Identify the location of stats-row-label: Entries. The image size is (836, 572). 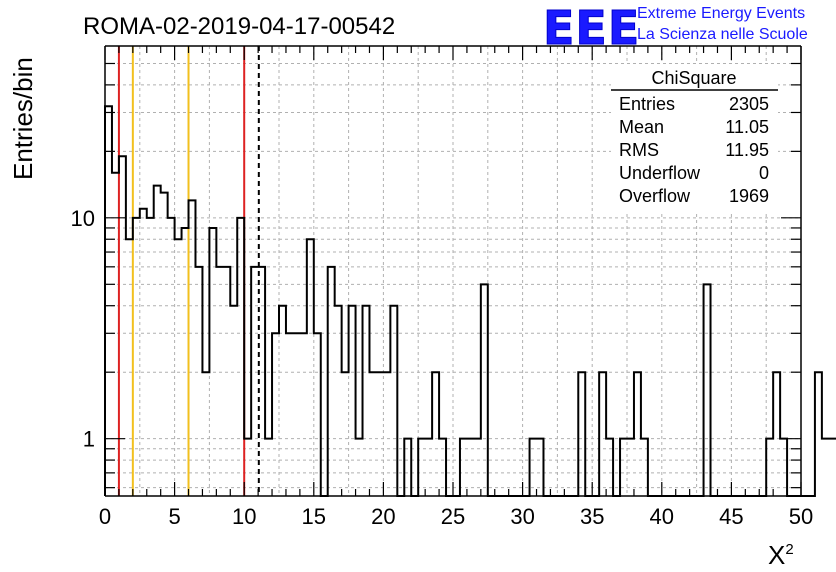
(647, 104).